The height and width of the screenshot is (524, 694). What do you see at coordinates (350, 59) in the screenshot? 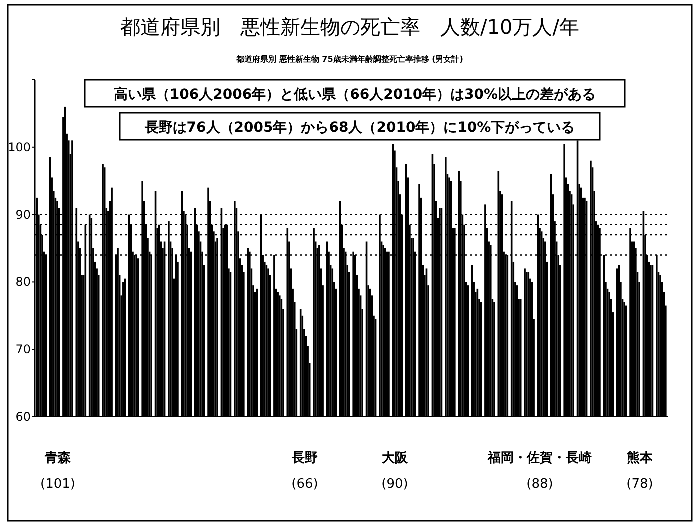
I see `chart-subtitle: 都道府県別 悪性新生物 75歳未満年齢調整死亡率推移 (男女計)` at bounding box center [350, 59].